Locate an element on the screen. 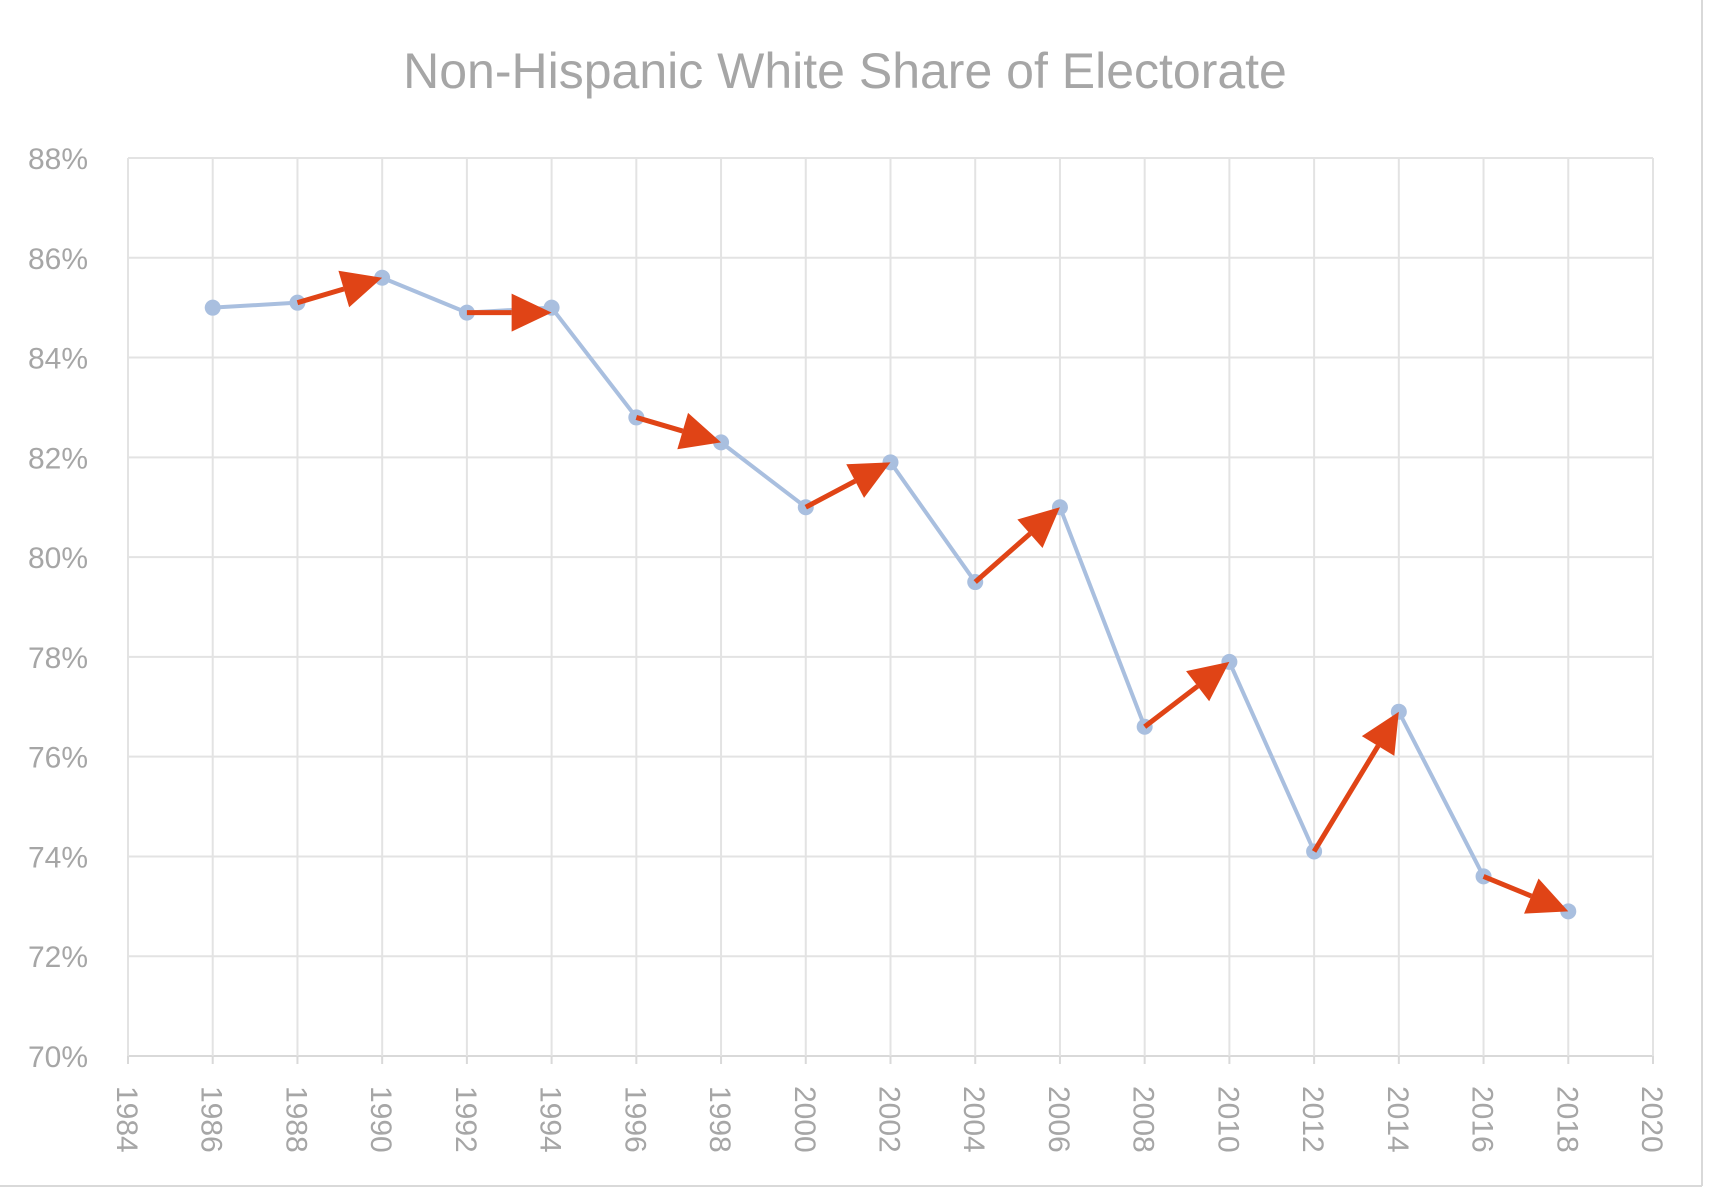 The width and height of the screenshot is (1712, 1204). x-tick-label: 2000 is located at coordinates (804, 1119).